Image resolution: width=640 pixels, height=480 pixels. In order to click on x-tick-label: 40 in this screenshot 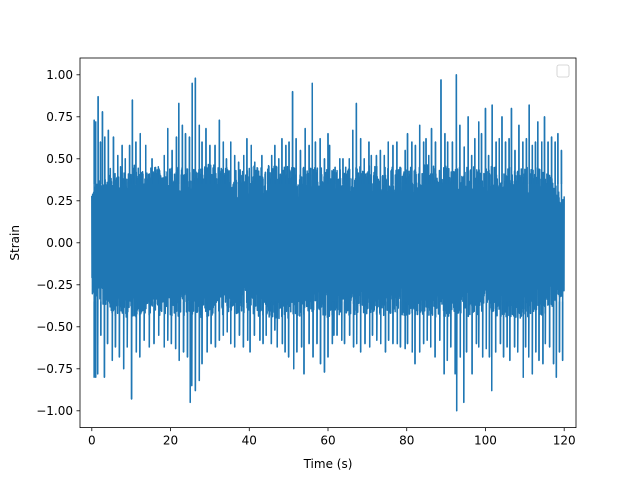, I will do `click(249, 441)`.